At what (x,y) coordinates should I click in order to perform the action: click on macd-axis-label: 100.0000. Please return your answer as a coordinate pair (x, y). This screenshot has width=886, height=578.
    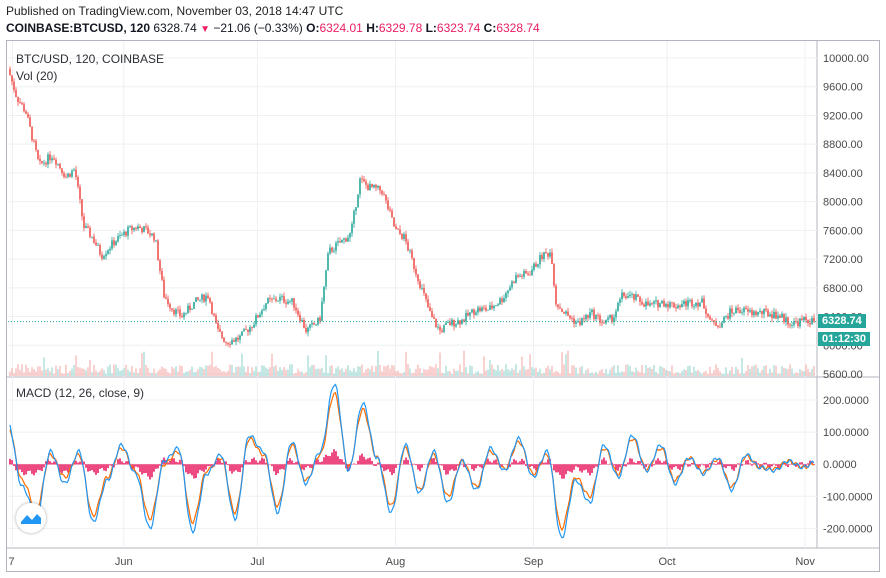
    Looking at the image, I should click on (846, 433).